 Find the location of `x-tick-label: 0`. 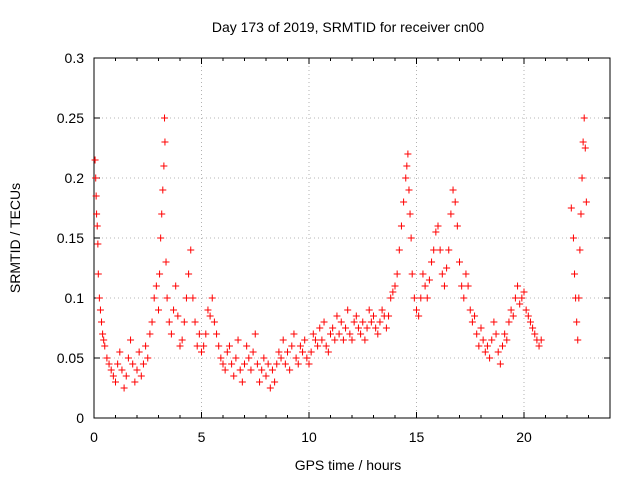

x-tick-label: 0 is located at coordinates (94, 437).